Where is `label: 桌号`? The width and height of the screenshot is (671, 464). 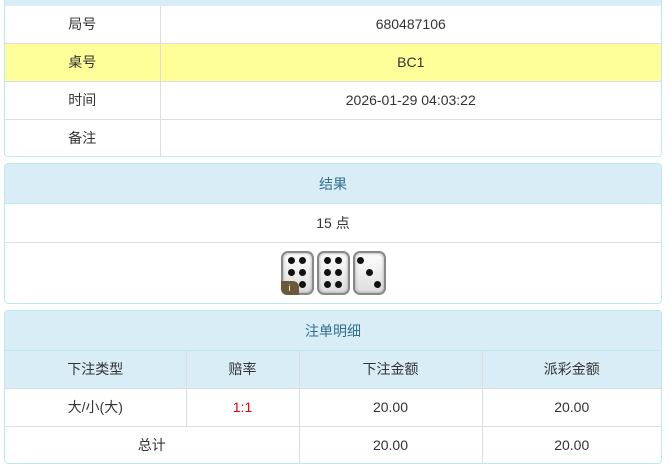 label: 桌号 is located at coordinates (83, 62).